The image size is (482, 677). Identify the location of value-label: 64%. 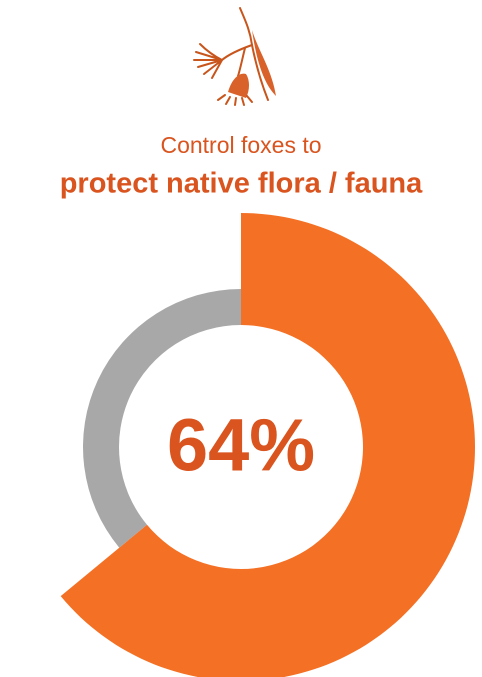
(241, 445).